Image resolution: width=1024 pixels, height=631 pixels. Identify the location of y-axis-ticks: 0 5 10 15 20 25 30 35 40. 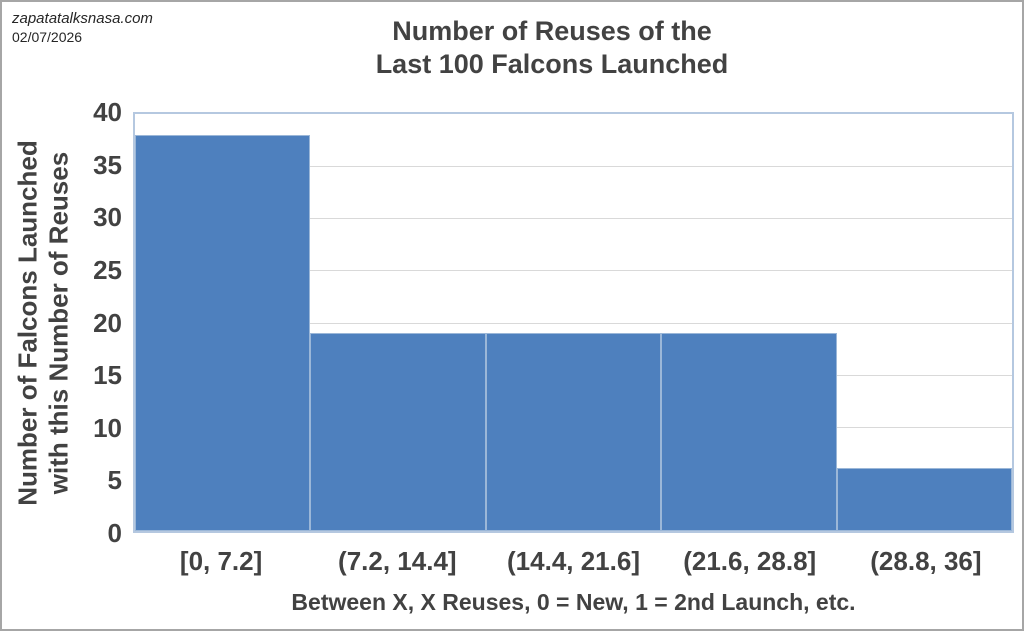
(65, 322).